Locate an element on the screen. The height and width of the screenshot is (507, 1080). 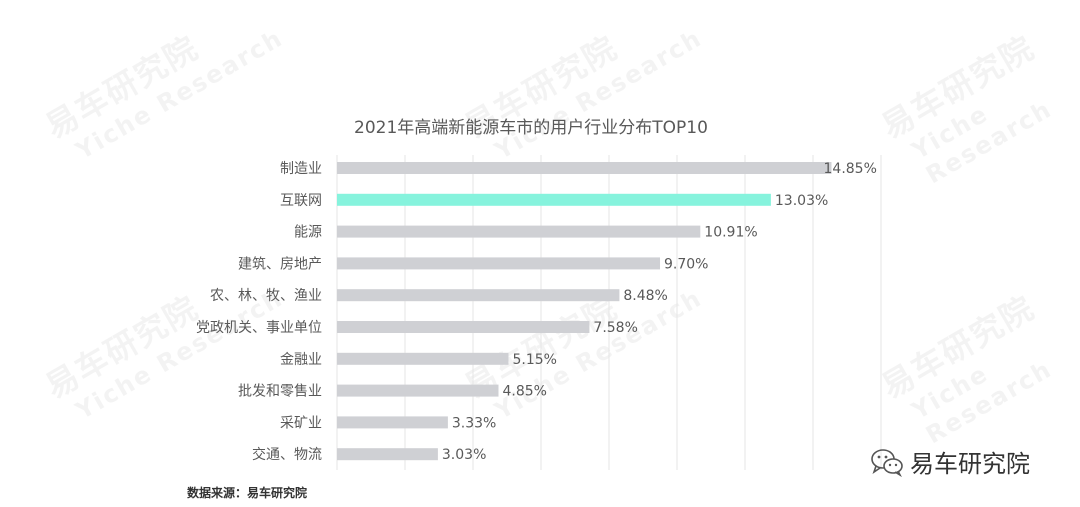
category-label: 交通、物流 is located at coordinates (287, 454).